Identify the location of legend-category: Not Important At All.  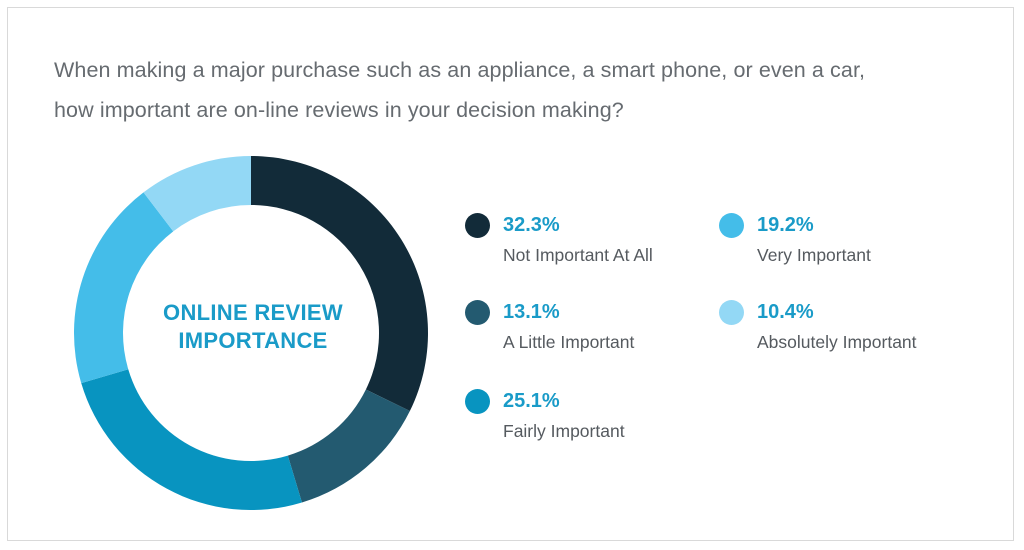
(578, 255).